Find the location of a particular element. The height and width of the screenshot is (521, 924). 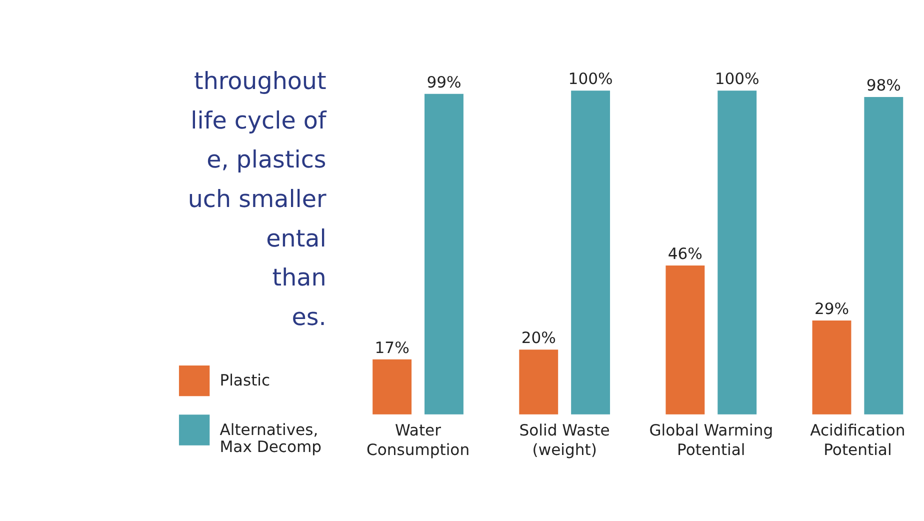

data-label: 46% is located at coordinates (685, 253).